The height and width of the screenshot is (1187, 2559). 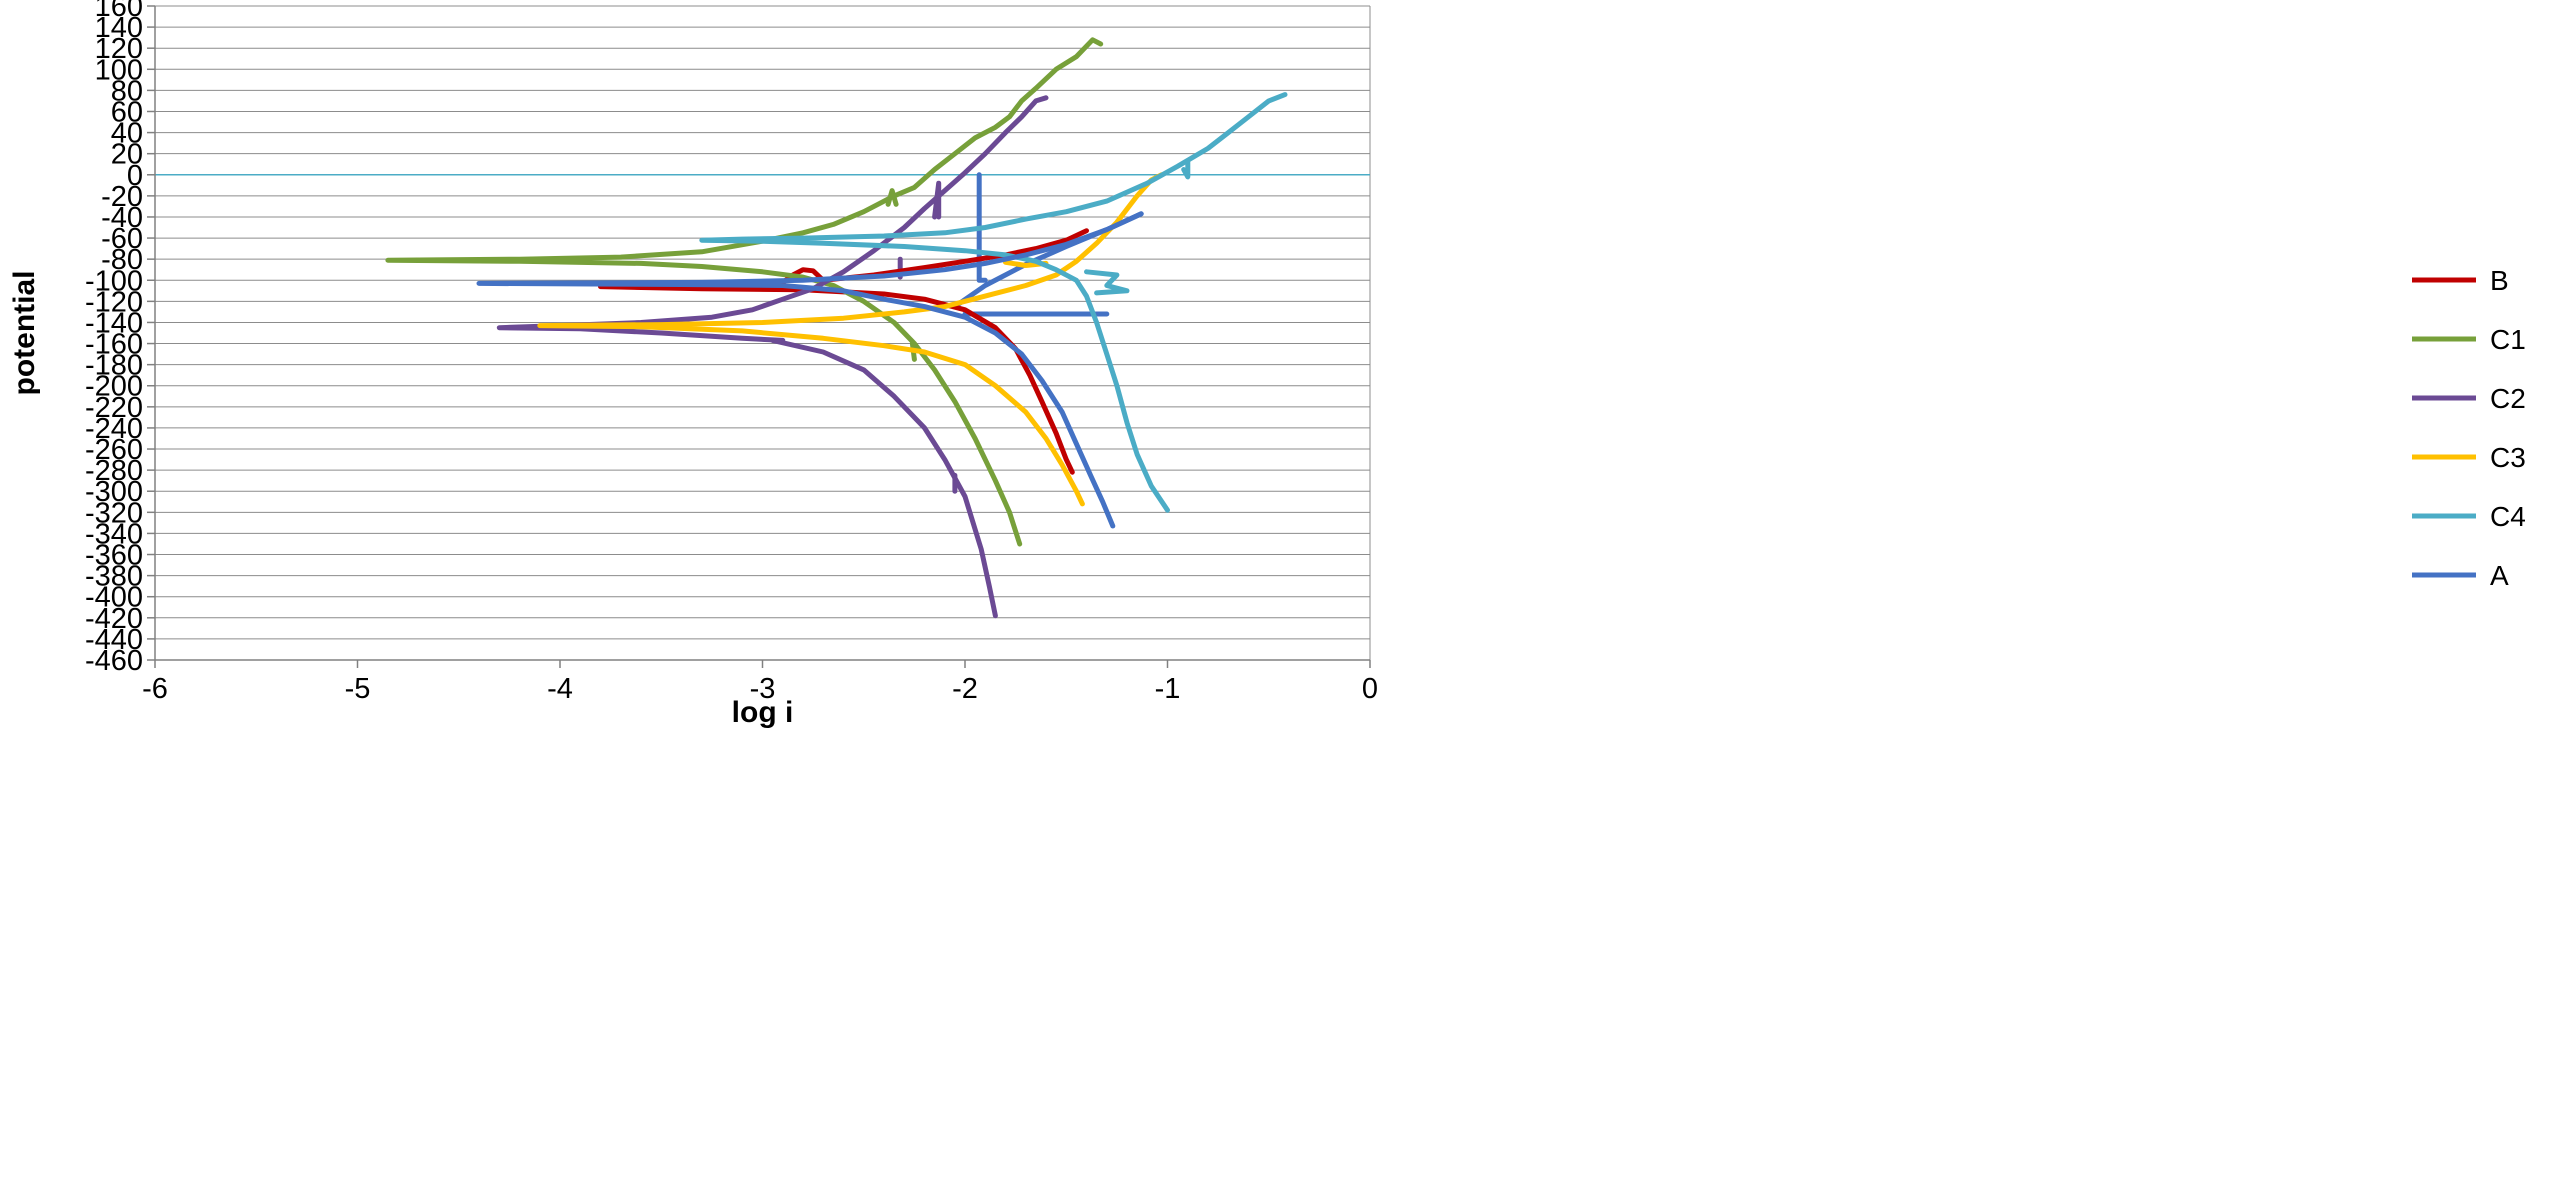 What do you see at coordinates (127, 112) in the screenshot?
I see `y-tick-label: 60` at bounding box center [127, 112].